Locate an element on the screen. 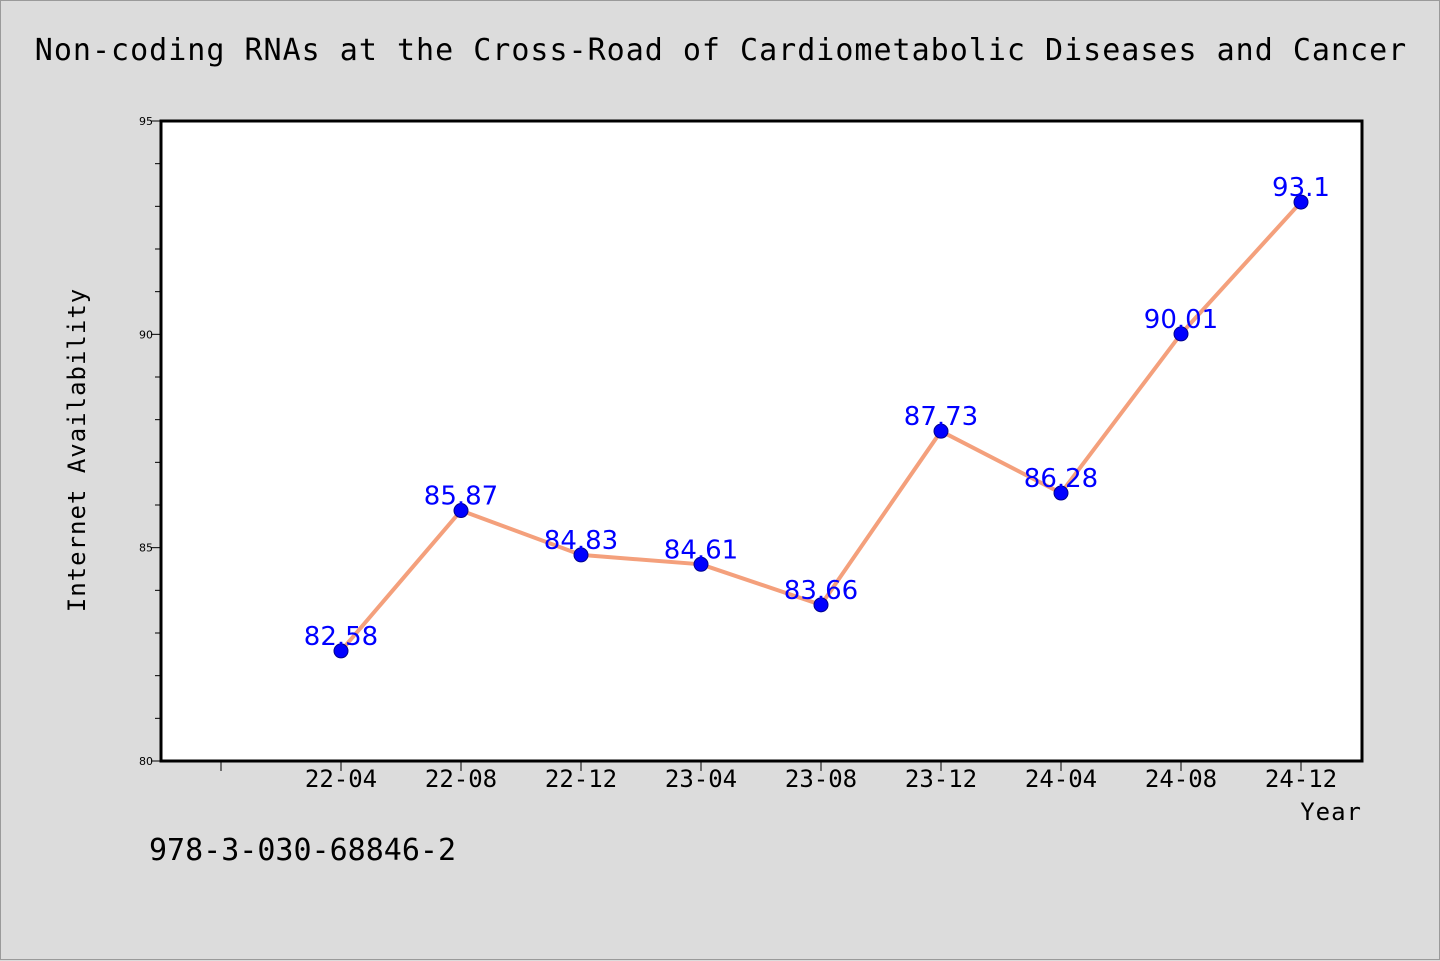 The image size is (1440, 961). data-label: 84.83 is located at coordinates (581, 541).